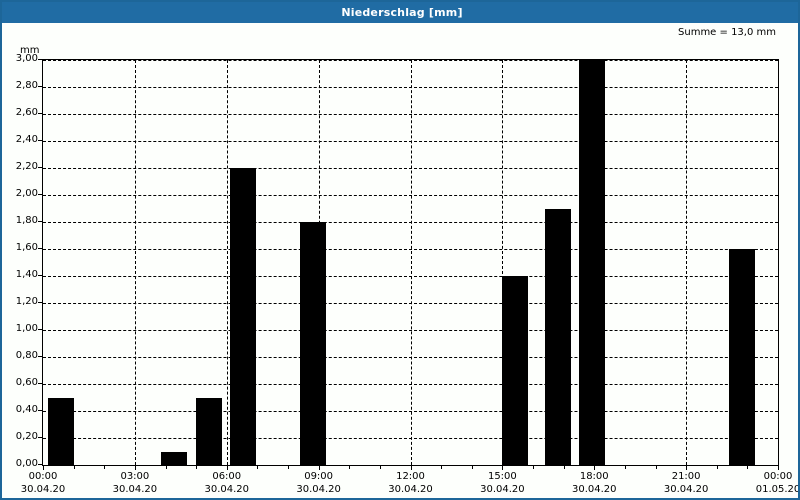  I want to click on x-axis-tick-date: 01.05.20, so click(777, 489).